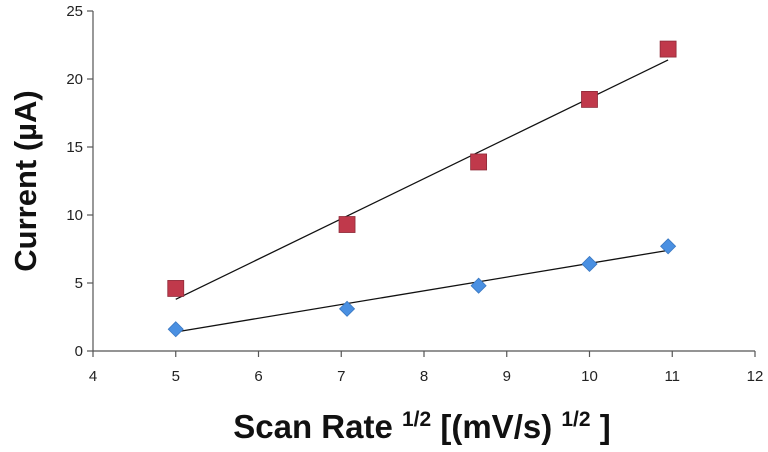  I want to click on y-tick-label: 20, so click(74, 79).